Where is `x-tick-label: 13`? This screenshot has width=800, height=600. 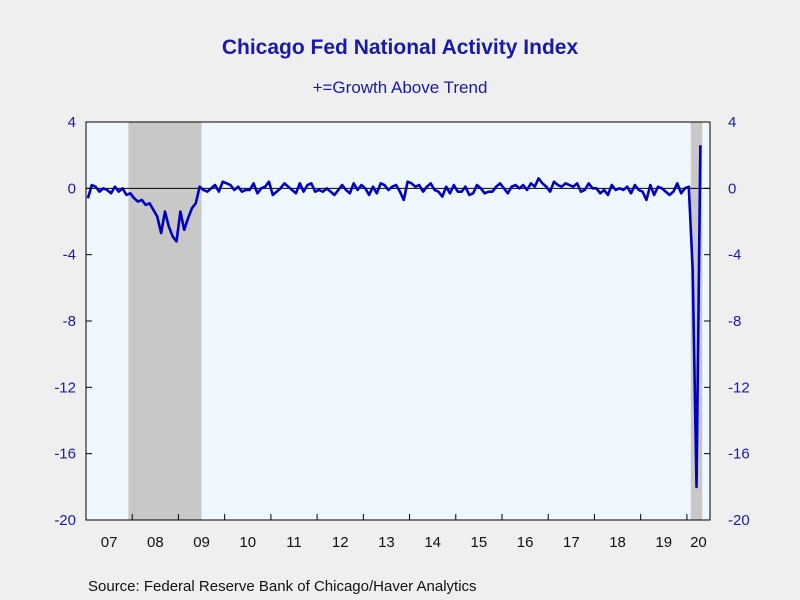 x-tick-label: 13 is located at coordinates (386, 542).